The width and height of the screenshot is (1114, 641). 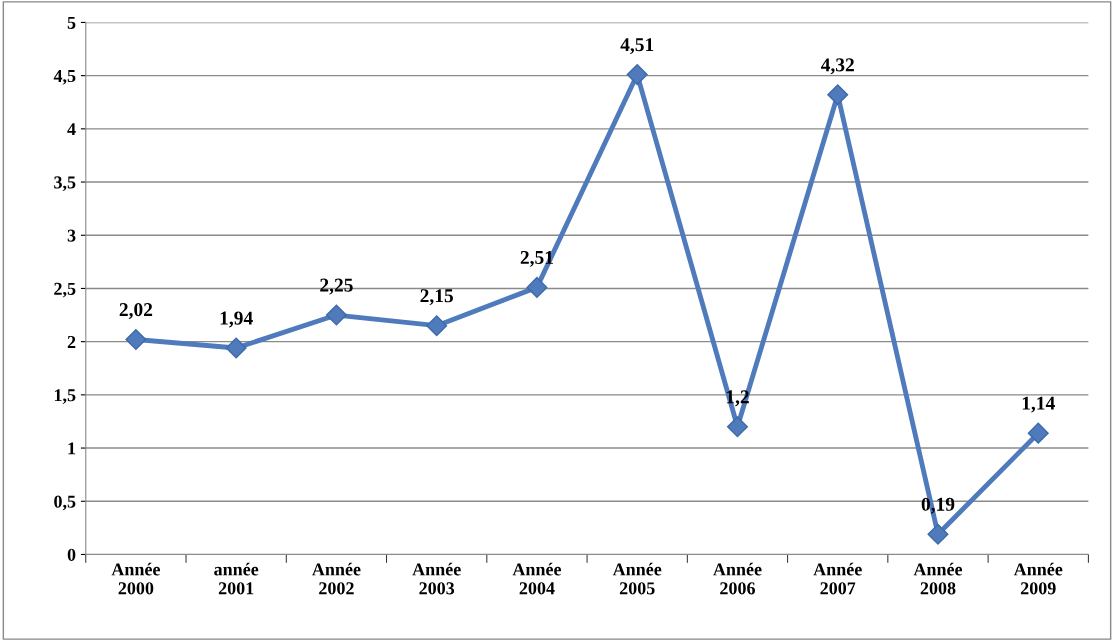 What do you see at coordinates (71, 554) in the screenshot?
I see `y-tick-label: 0` at bounding box center [71, 554].